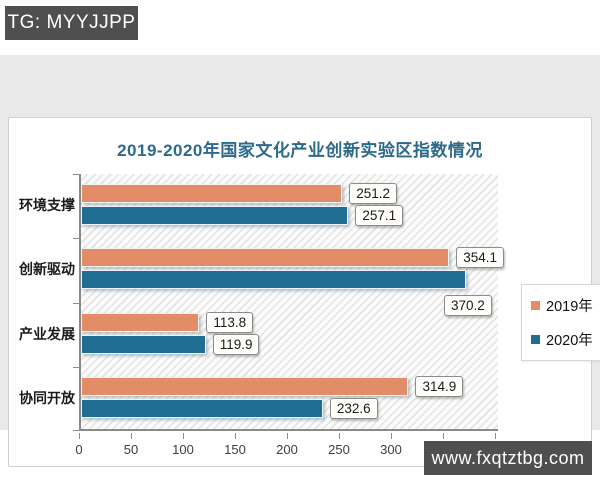 This screenshot has height=480, width=600. What do you see at coordinates (560, 322) in the screenshot?
I see `legend: 2019年 2020年` at bounding box center [560, 322].